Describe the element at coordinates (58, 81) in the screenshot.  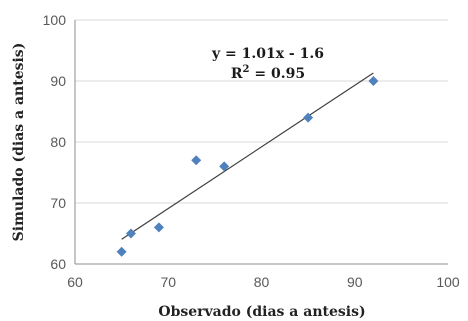
I see `y-tick-label-90: 90` at that location.